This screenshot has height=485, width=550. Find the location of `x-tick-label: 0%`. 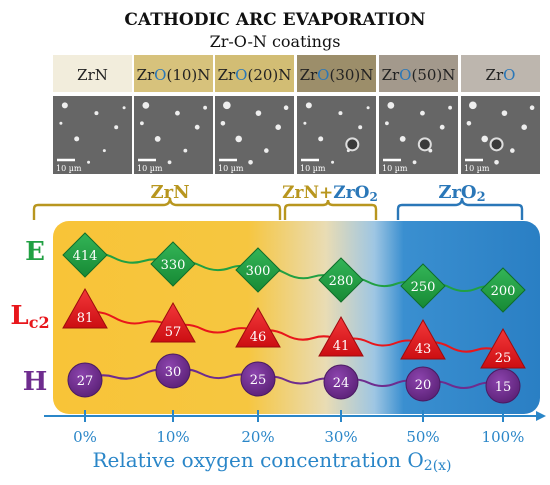

x-tick-label: 0% is located at coordinates (85, 437).